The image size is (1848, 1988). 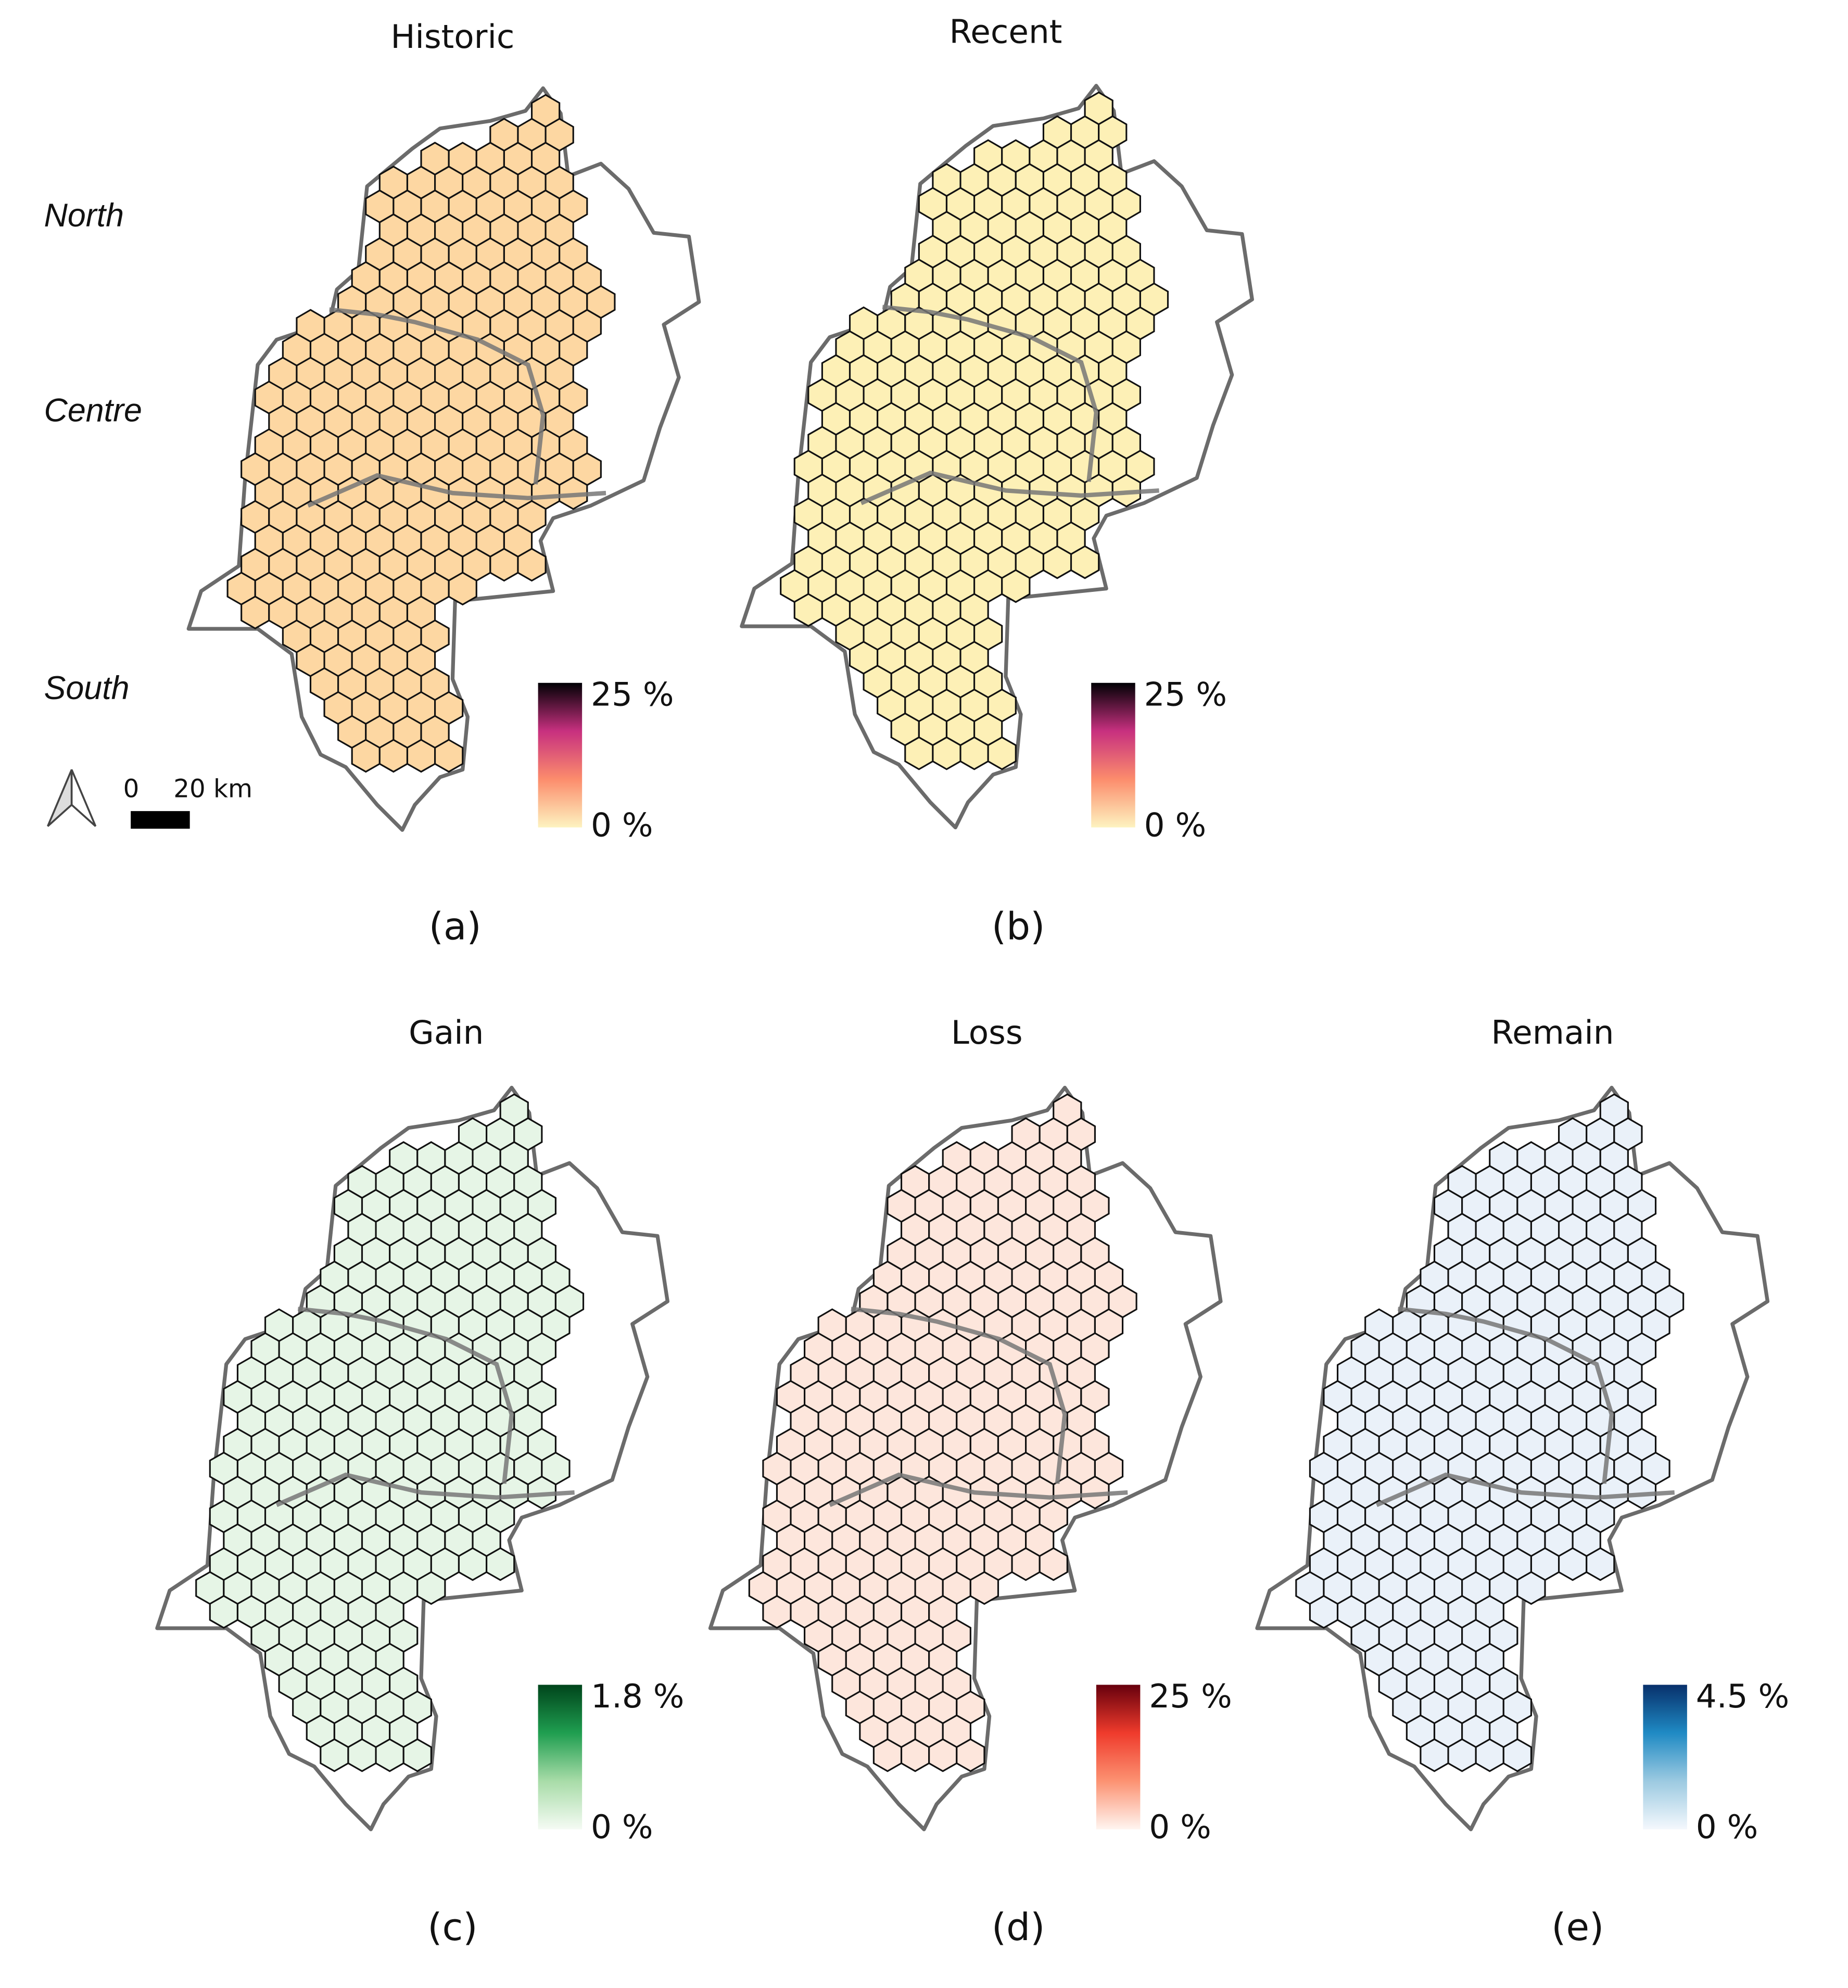 I want to click on panel-title: Loss, so click(x=987, y=1033).